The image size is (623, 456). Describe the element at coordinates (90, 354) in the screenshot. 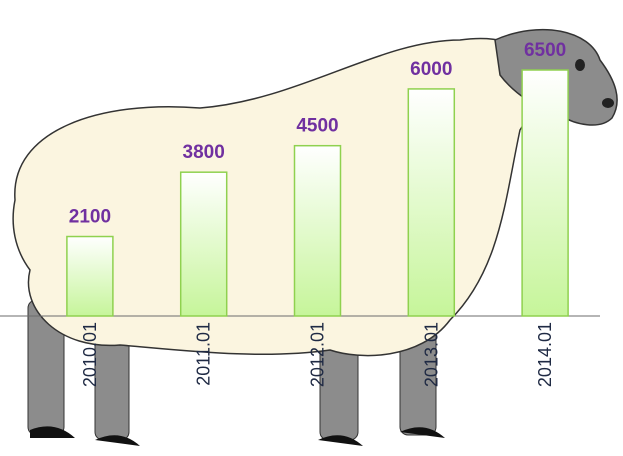

I see `x-tick-label: 2010.01` at that location.